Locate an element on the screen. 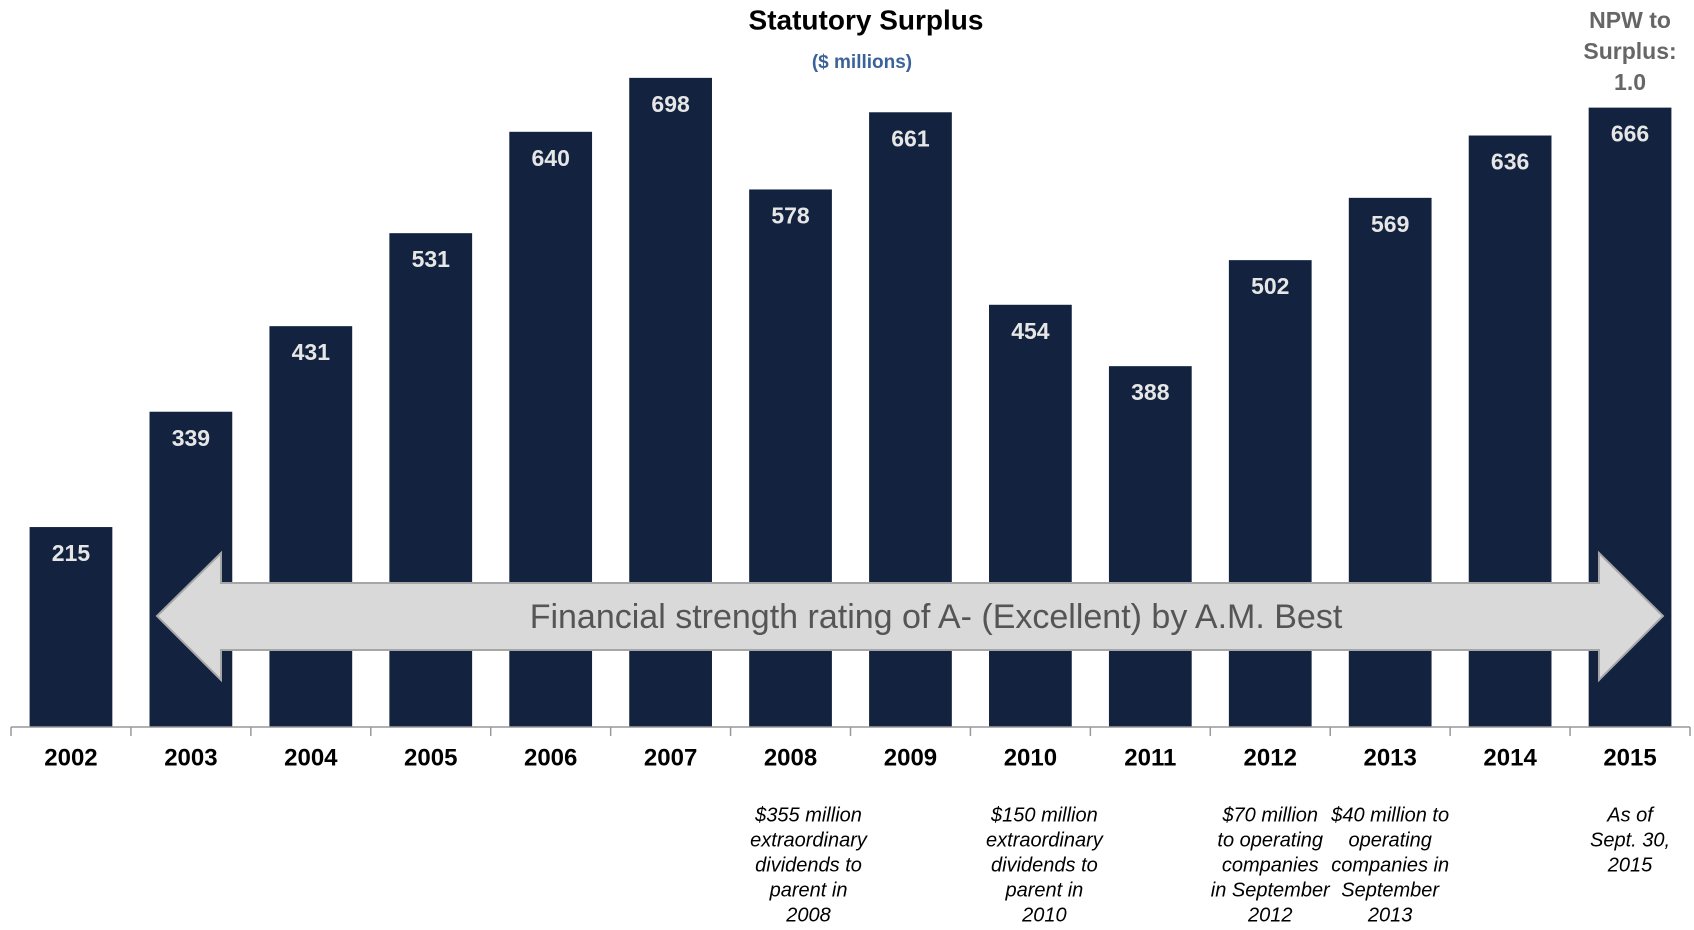  x-tick-label: 2008 is located at coordinates (790, 757).